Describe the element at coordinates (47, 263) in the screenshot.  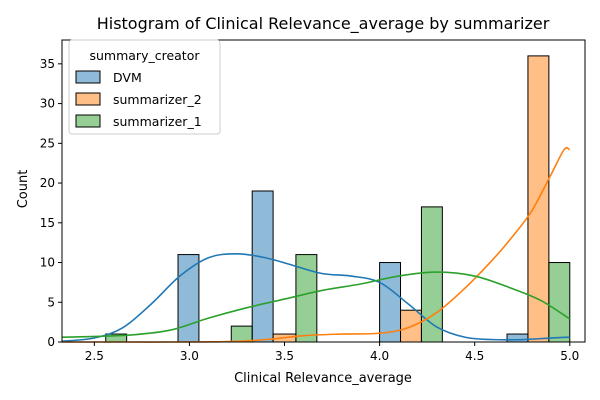
I see `y-tick-label: 10` at that location.